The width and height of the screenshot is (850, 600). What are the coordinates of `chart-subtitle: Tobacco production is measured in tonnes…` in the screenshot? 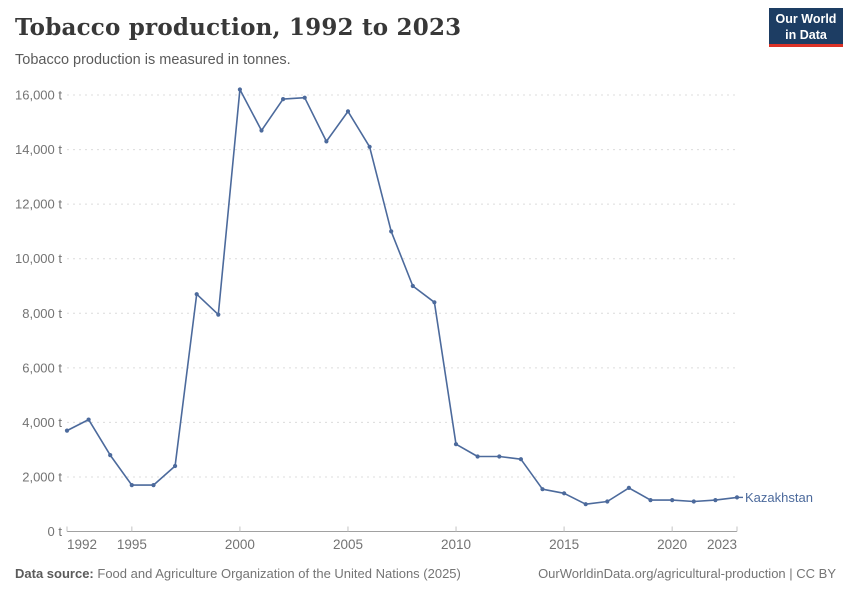 It's located at (153, 60).